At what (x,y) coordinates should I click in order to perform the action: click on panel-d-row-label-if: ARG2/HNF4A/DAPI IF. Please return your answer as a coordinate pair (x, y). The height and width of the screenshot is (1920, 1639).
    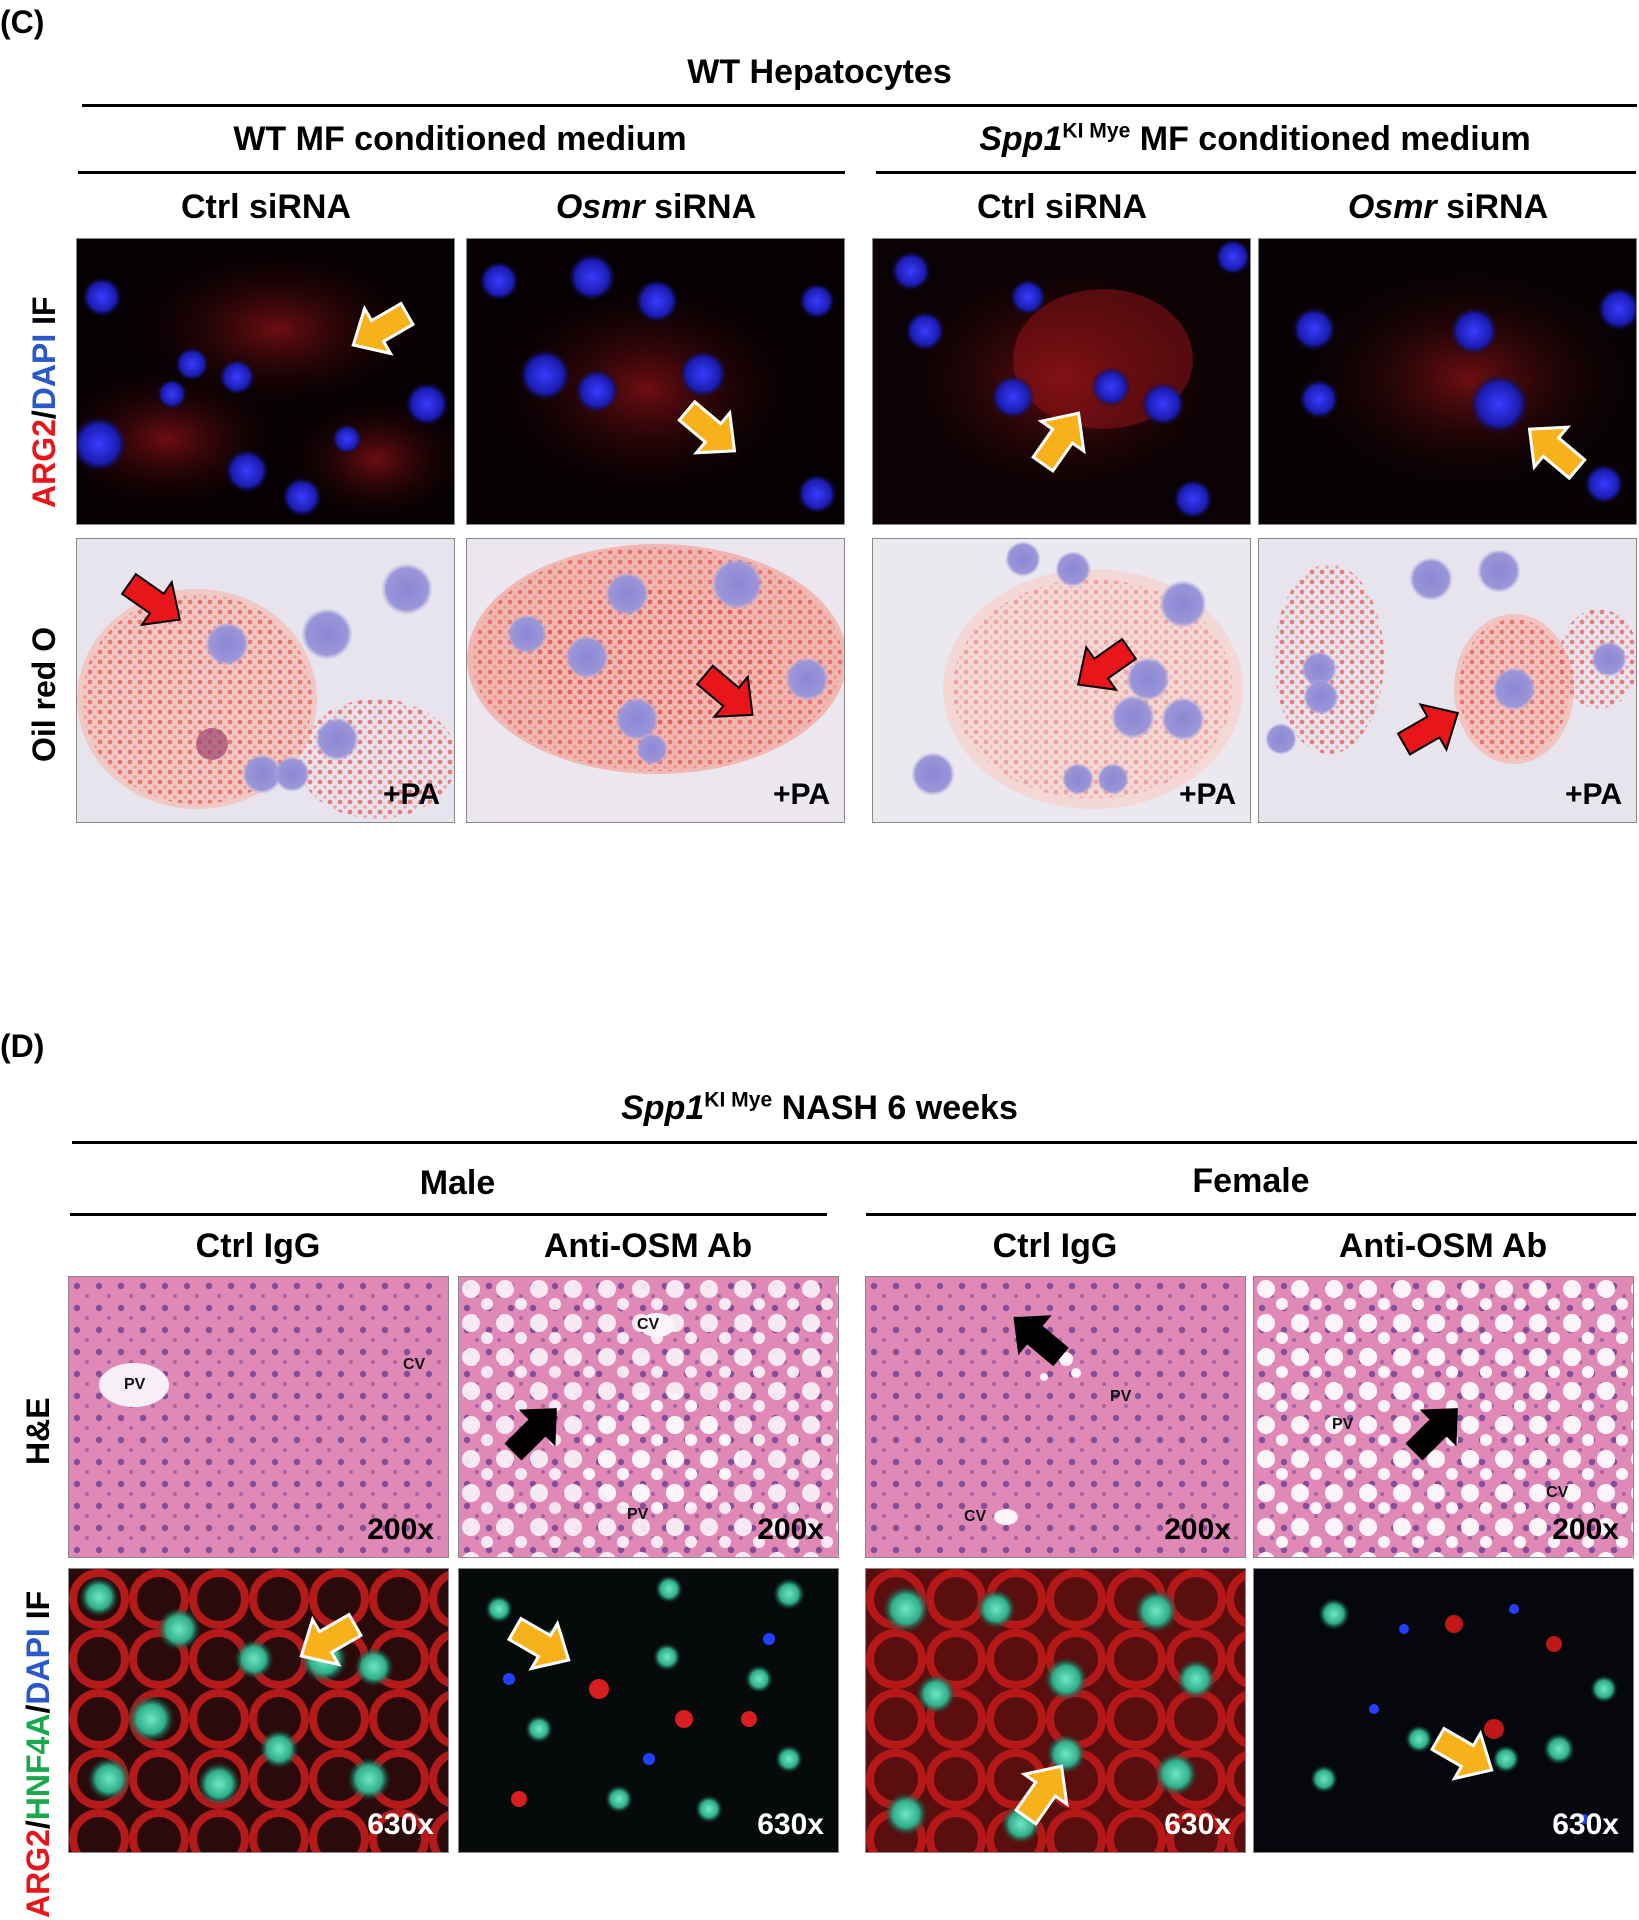
    Looking at the image, I should click on (38, 1754).